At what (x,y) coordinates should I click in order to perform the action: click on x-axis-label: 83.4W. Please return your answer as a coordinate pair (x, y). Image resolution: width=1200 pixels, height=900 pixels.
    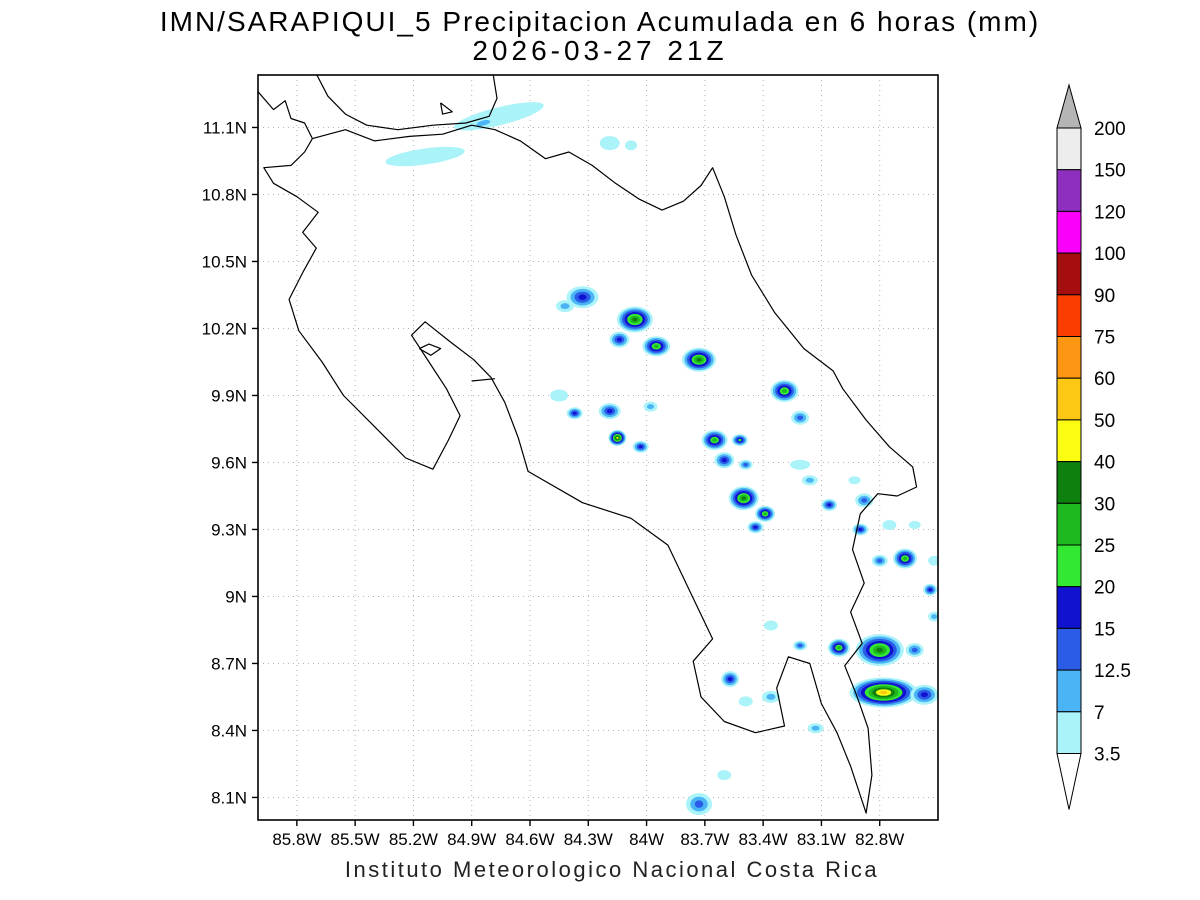
    Looking at the image, I should click on (763, 839).